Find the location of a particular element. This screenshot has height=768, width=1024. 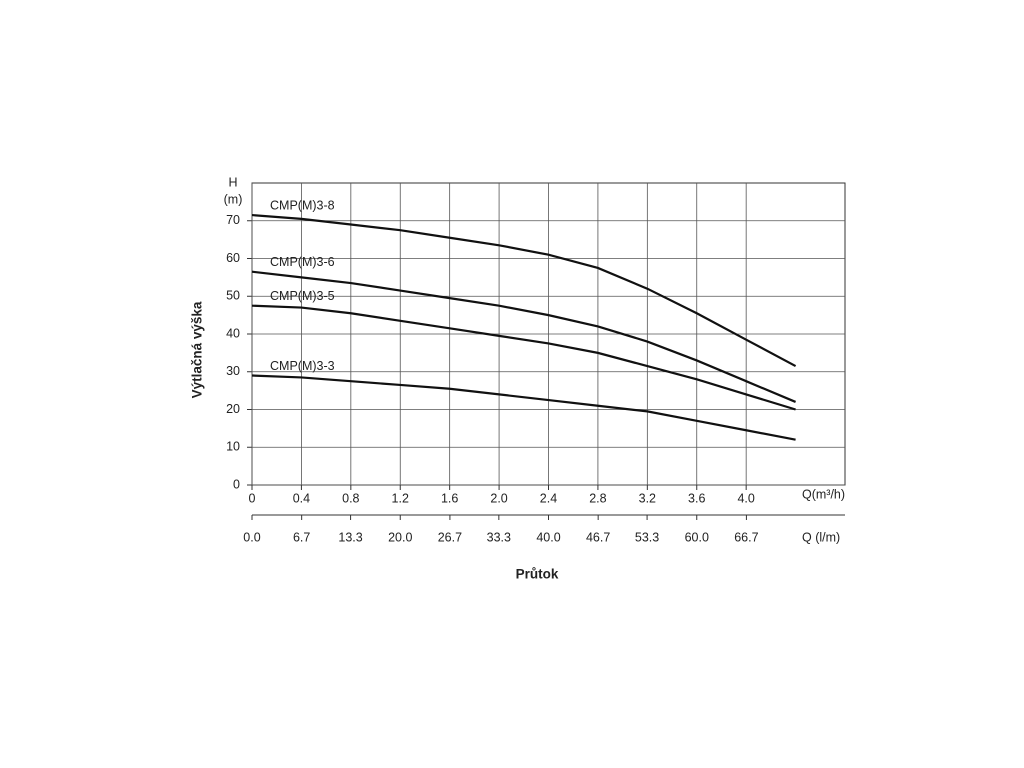

y-tick-label: 60 is located at coordinates (233, 258).